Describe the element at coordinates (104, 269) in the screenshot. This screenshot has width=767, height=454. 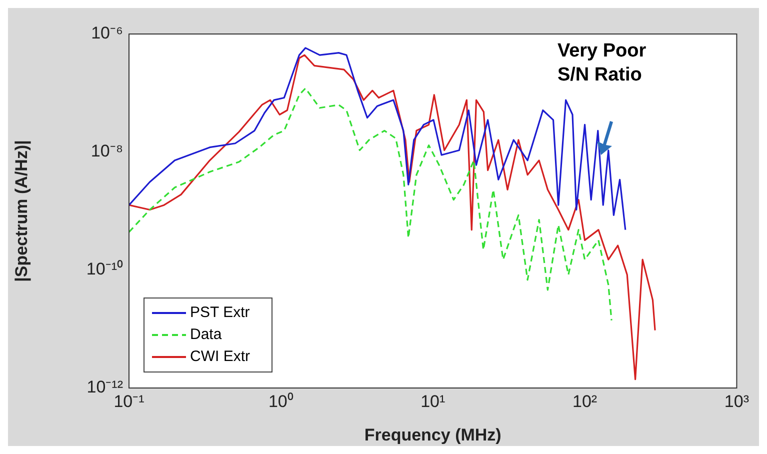
I see `y-tick-label: 10⁻¹⁰` at that location.